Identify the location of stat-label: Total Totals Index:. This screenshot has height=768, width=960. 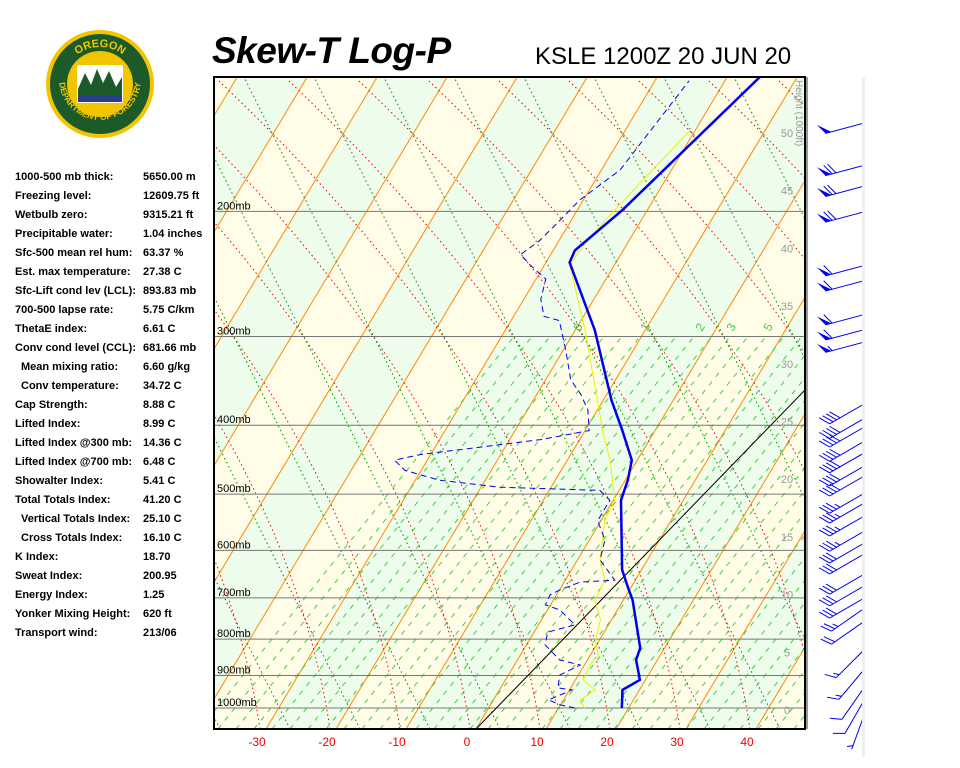
(63, 500).